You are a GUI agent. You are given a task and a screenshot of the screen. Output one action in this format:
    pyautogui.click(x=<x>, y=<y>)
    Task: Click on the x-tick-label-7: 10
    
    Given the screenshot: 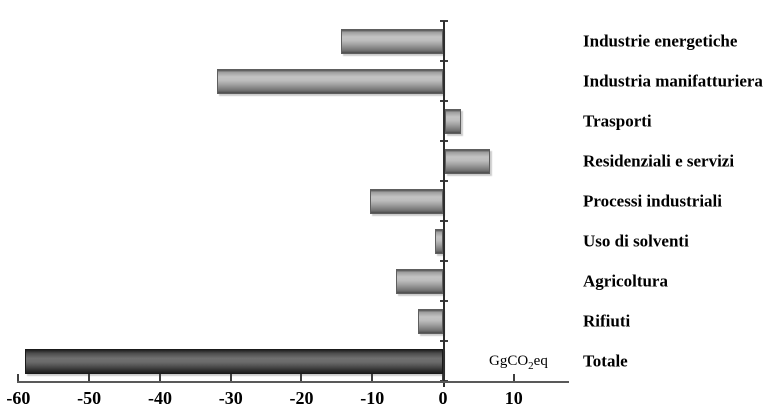 What is the action you would take?
    pyautogui.click(x=513, y=398)
    